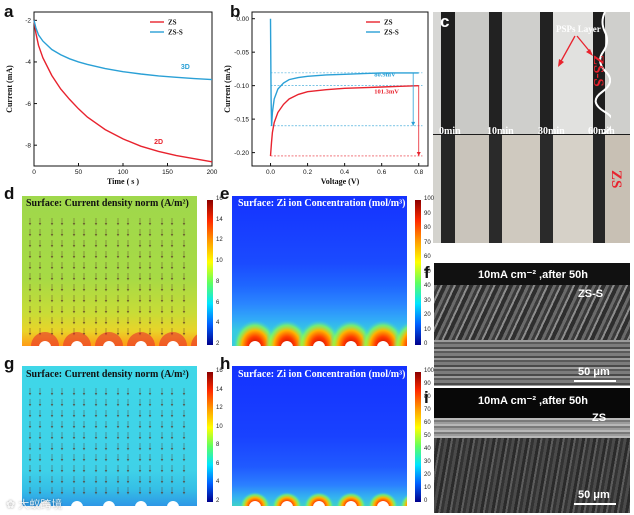 Image resolution: width=634 pixels, height=515 pixels. Describe the element at coordinates (320, 333) in the screenshot. I see `concentration-field-e` at that location.